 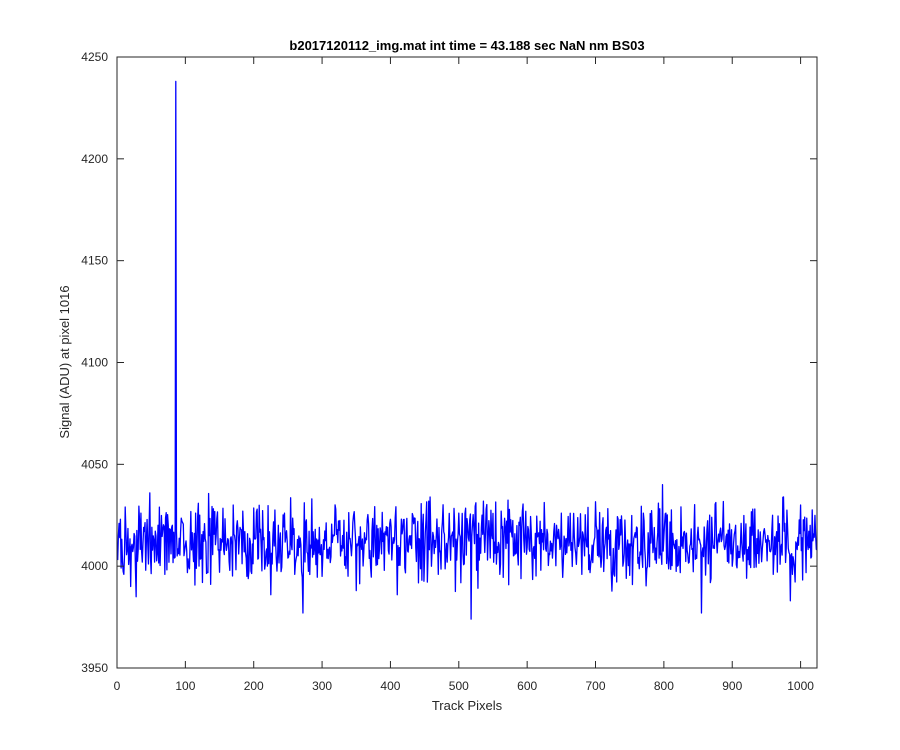 What do you see at coordinates (94, 261) in the screenshot?
I see `y-tick-label: 4150` at bounding box center [94, 261].